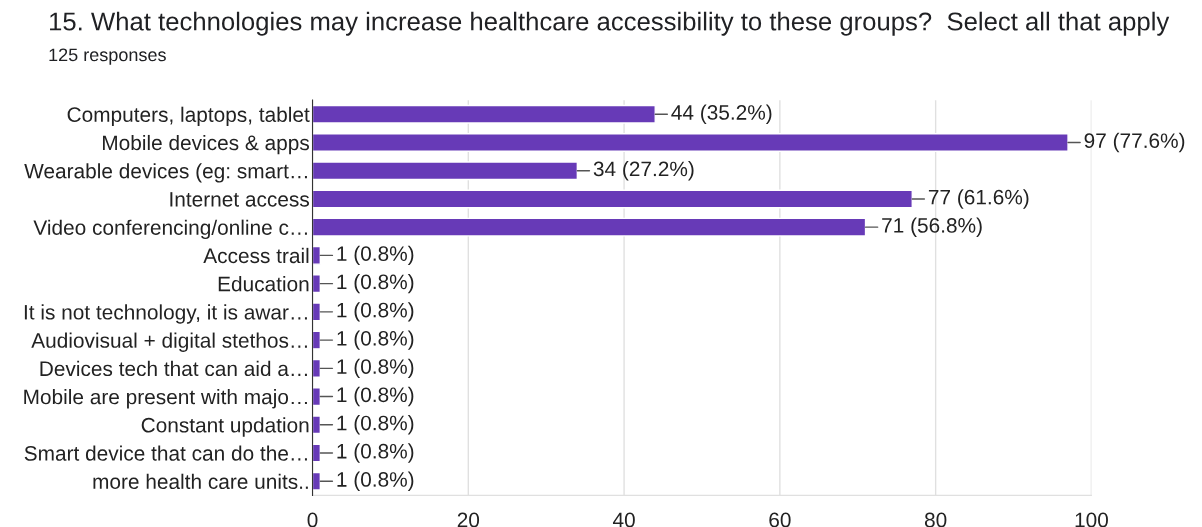 This screenshot has width=1202, height=527. Describe the element at coordinates (263, 284) in the screenshot. I see `y-tick-label: Education` at that location.